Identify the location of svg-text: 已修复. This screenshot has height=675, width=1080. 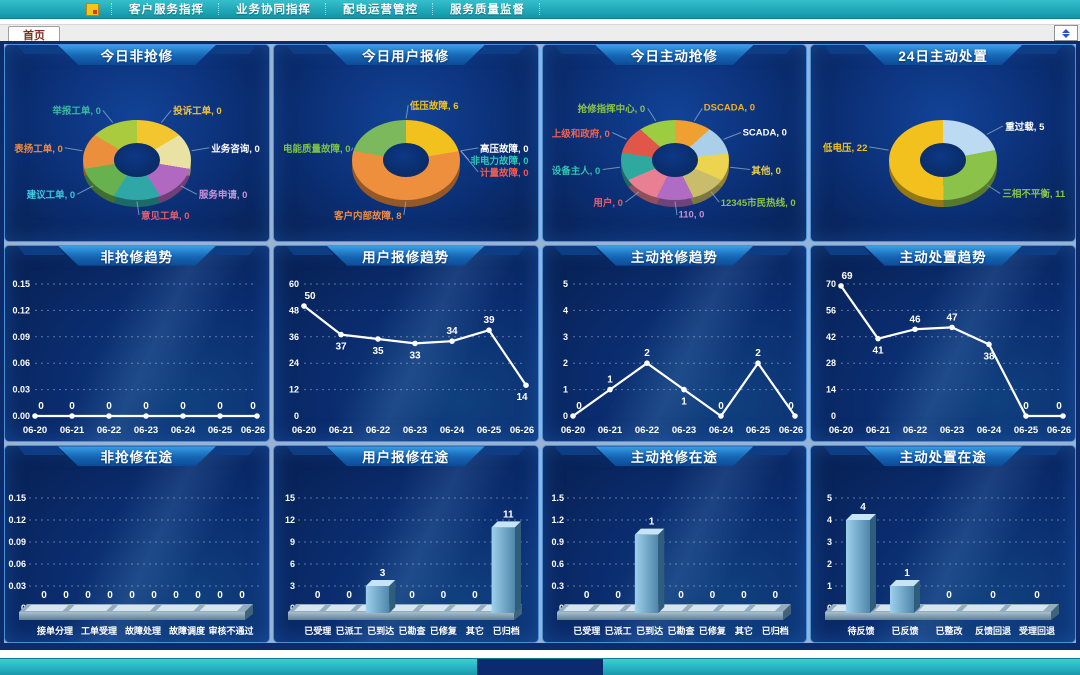
(444, 630).